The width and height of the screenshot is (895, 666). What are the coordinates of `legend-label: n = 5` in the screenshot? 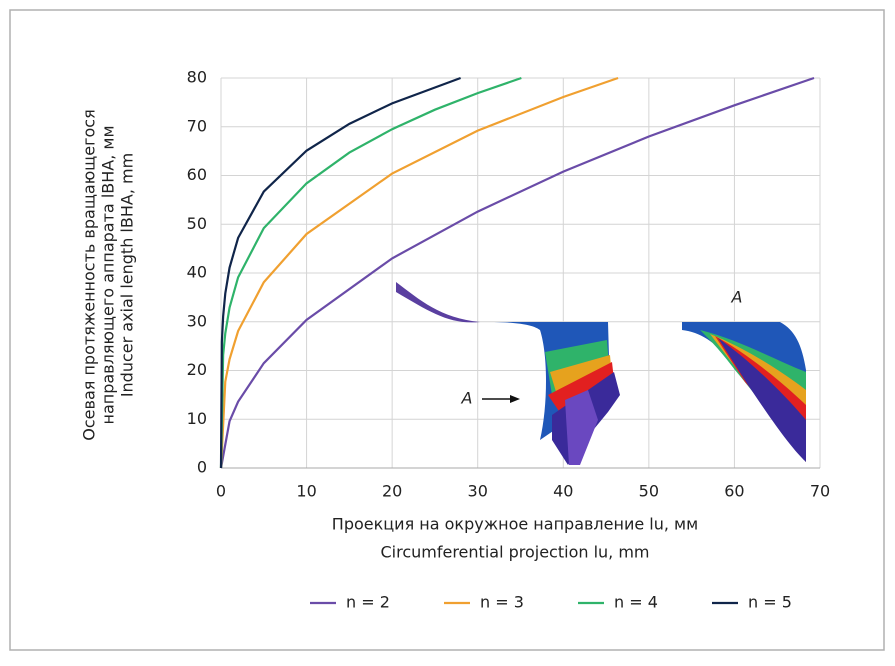 It's located at (770, 602).